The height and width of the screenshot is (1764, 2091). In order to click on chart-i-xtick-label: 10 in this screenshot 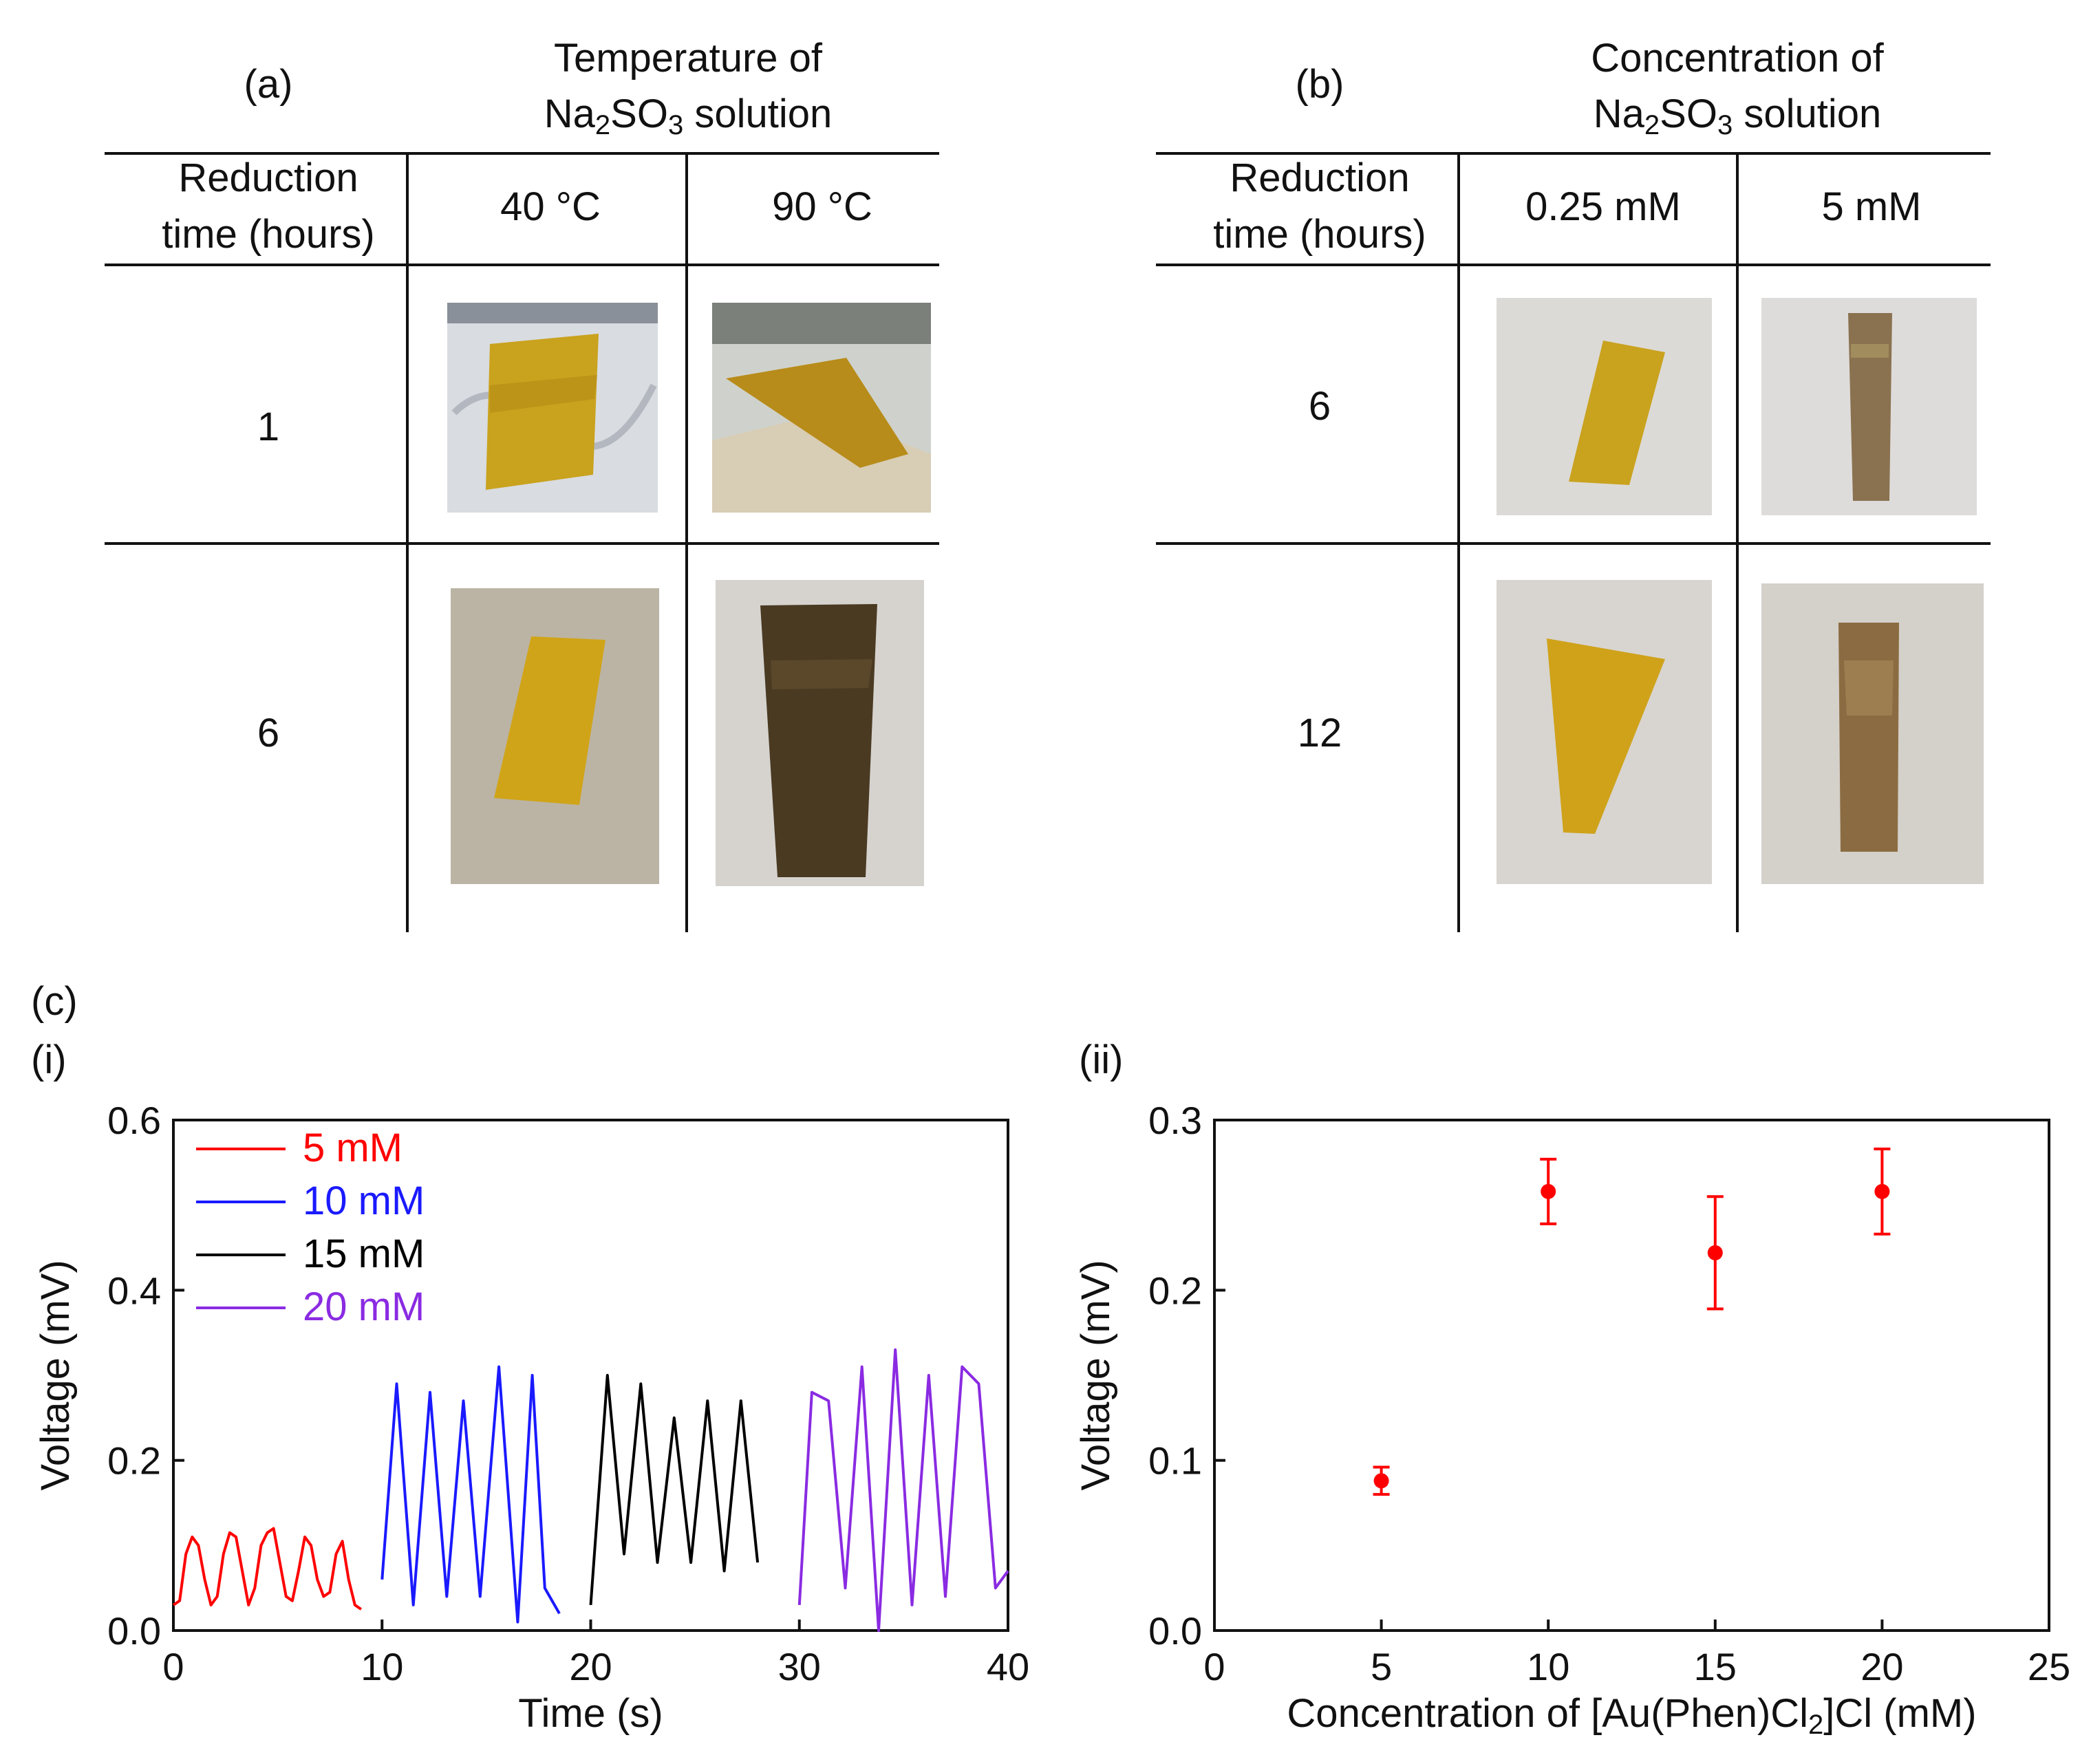, I will do `click(382, 1667)`.